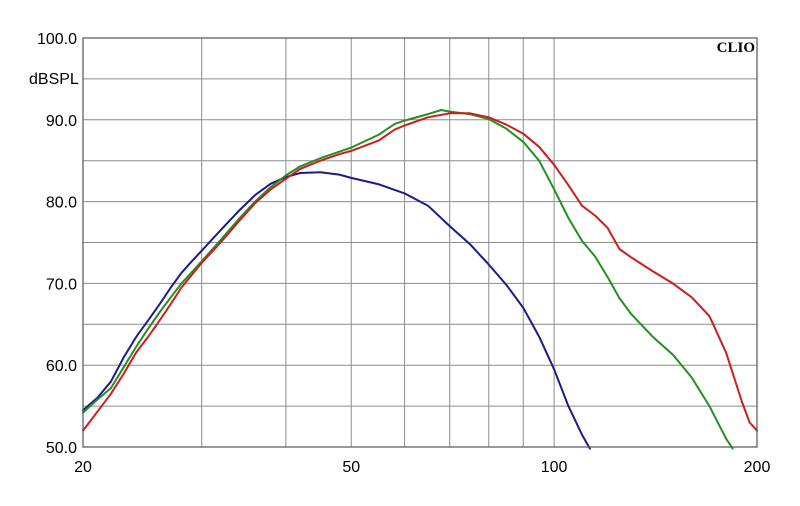 The width and height of the screenshot is (800, 506). What do you see at coordinates (57, 244) in the screenshot?
I see `y-tick-labels: 100.0 90.0 80.0 70.0 60.0 50.0` at bounding box center [57, 244].